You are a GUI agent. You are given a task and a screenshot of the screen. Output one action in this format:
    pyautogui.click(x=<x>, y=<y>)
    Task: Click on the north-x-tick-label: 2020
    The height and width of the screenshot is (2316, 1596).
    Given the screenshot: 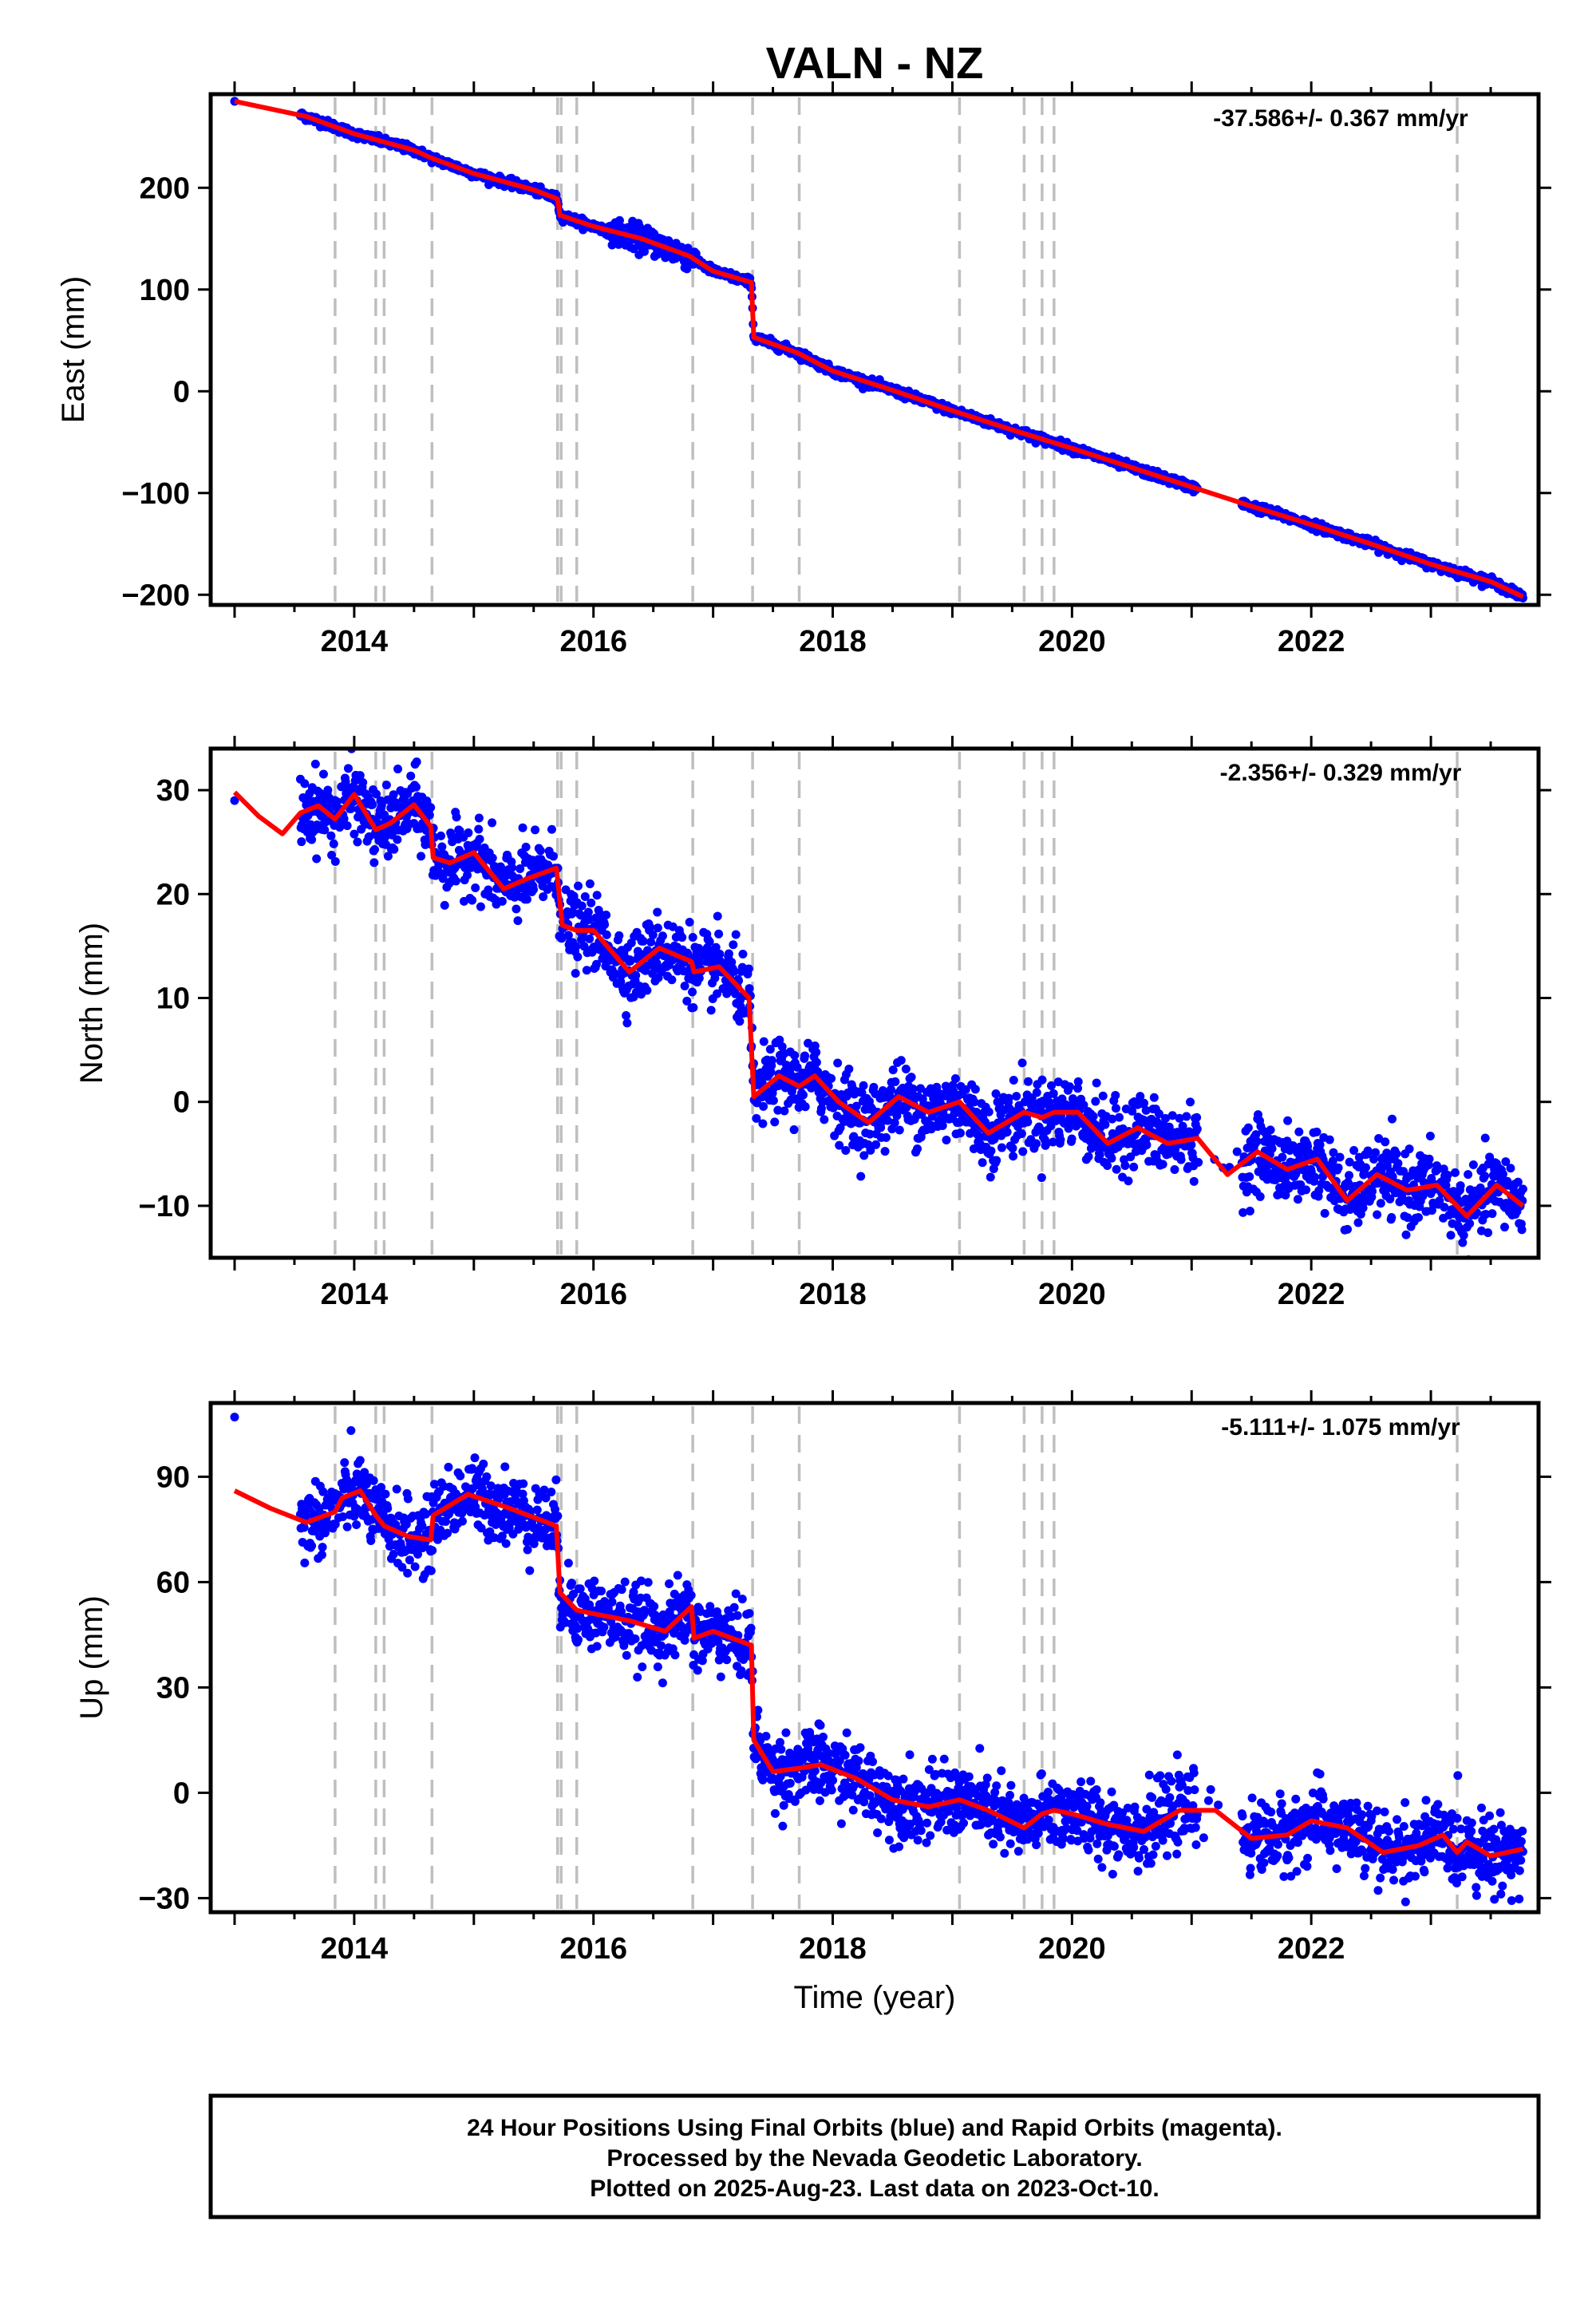 What is the action you would take?
    pyautogui.click(x=1072, y=1294)
    